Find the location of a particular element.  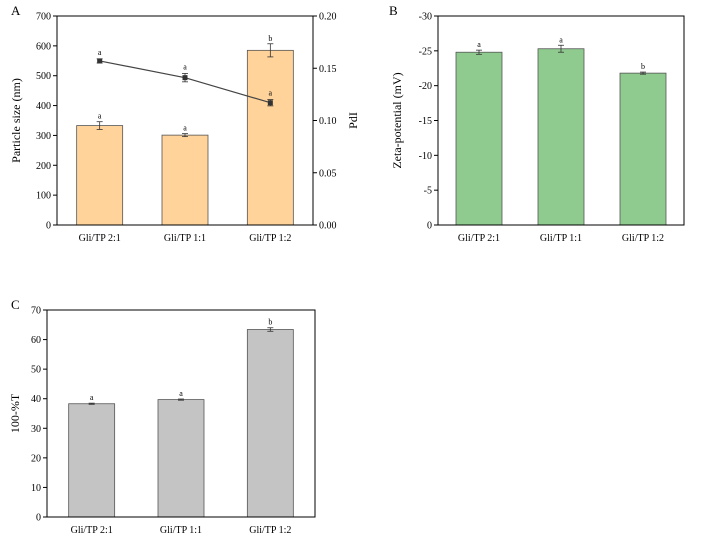

y-axis-label: Zeta-potential (mV) is located at coordinates (397, 120).